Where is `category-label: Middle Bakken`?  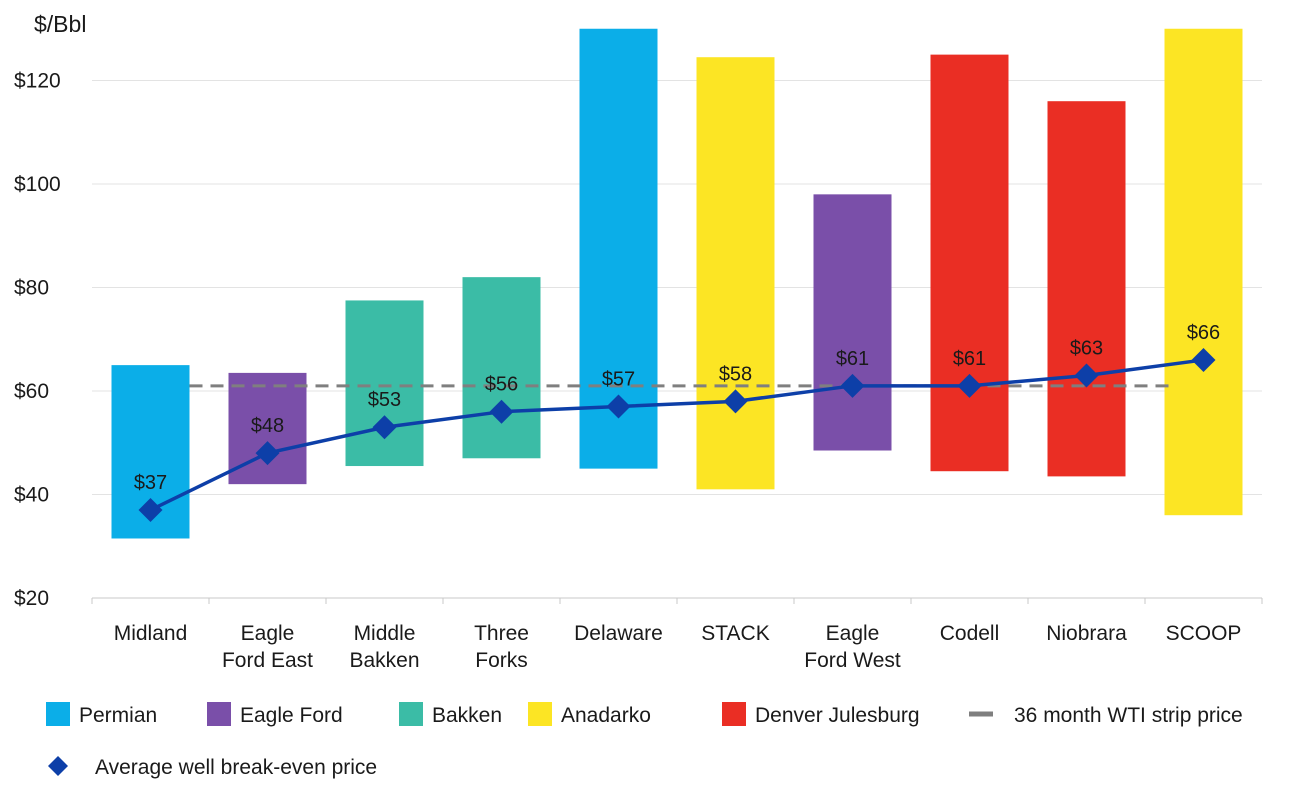
category-label: Middle Bakken is located at coordinates (384, 647).